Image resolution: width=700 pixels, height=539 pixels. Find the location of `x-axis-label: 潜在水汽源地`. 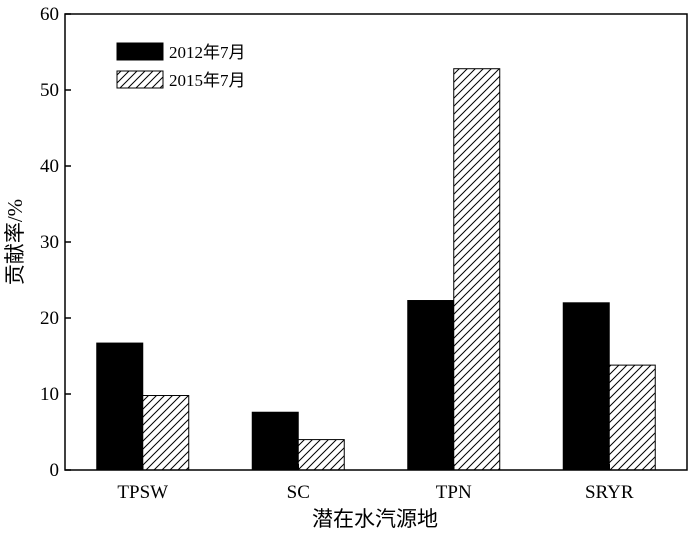

x-axis-label: 潜在水汽源地 is located at coordinates (375, 519).